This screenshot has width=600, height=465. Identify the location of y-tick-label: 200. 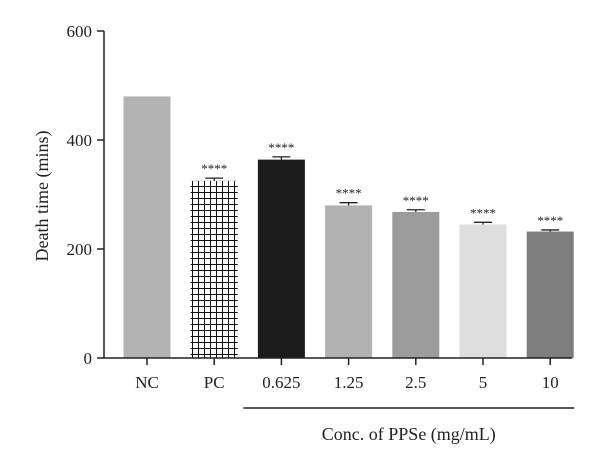
(80, 249).